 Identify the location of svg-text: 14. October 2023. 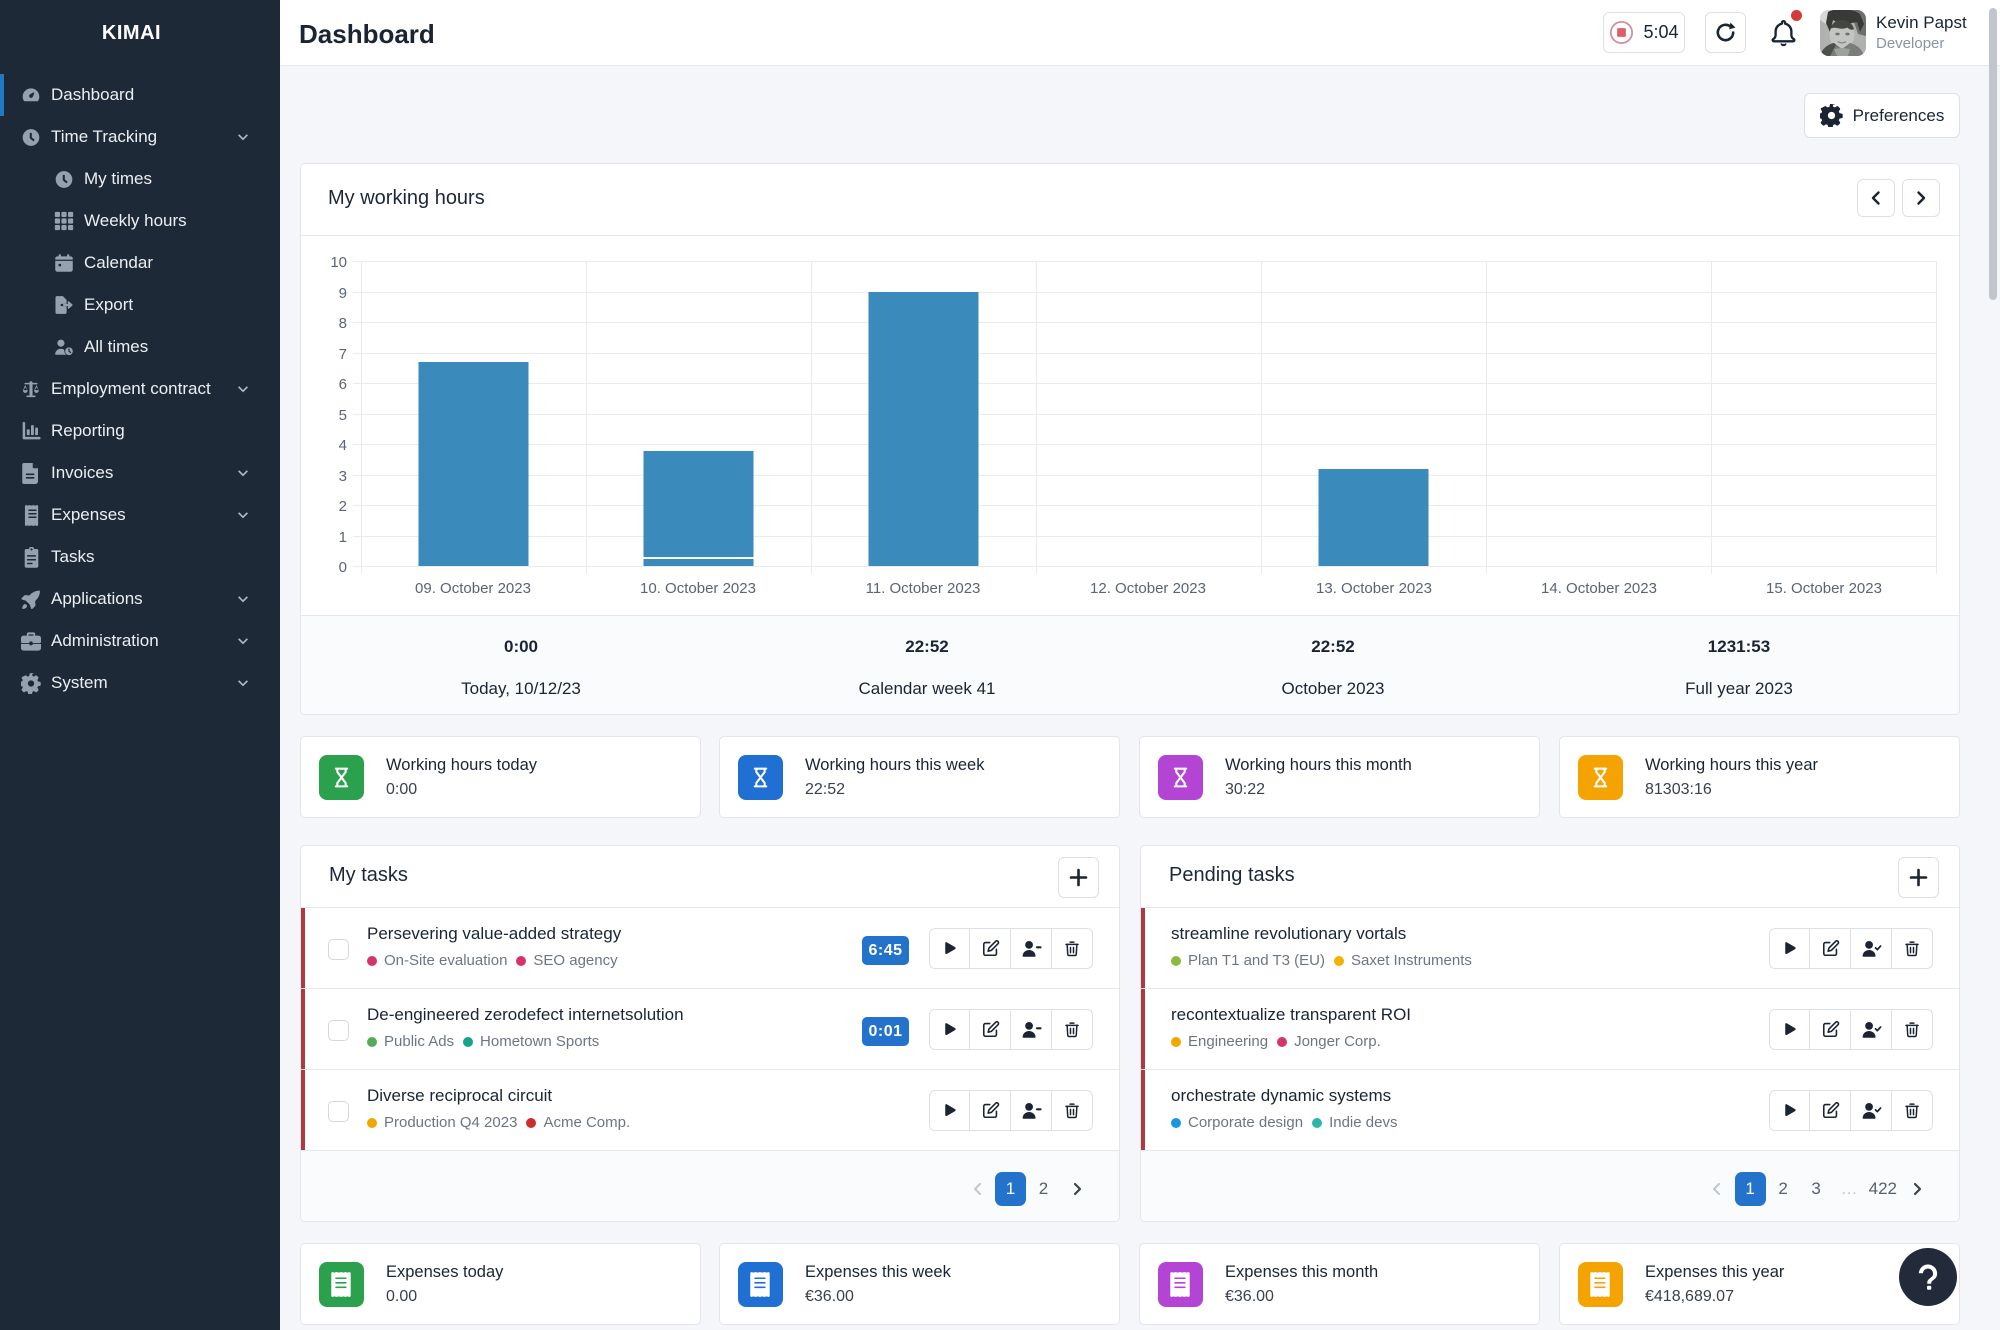
(1599, 588).